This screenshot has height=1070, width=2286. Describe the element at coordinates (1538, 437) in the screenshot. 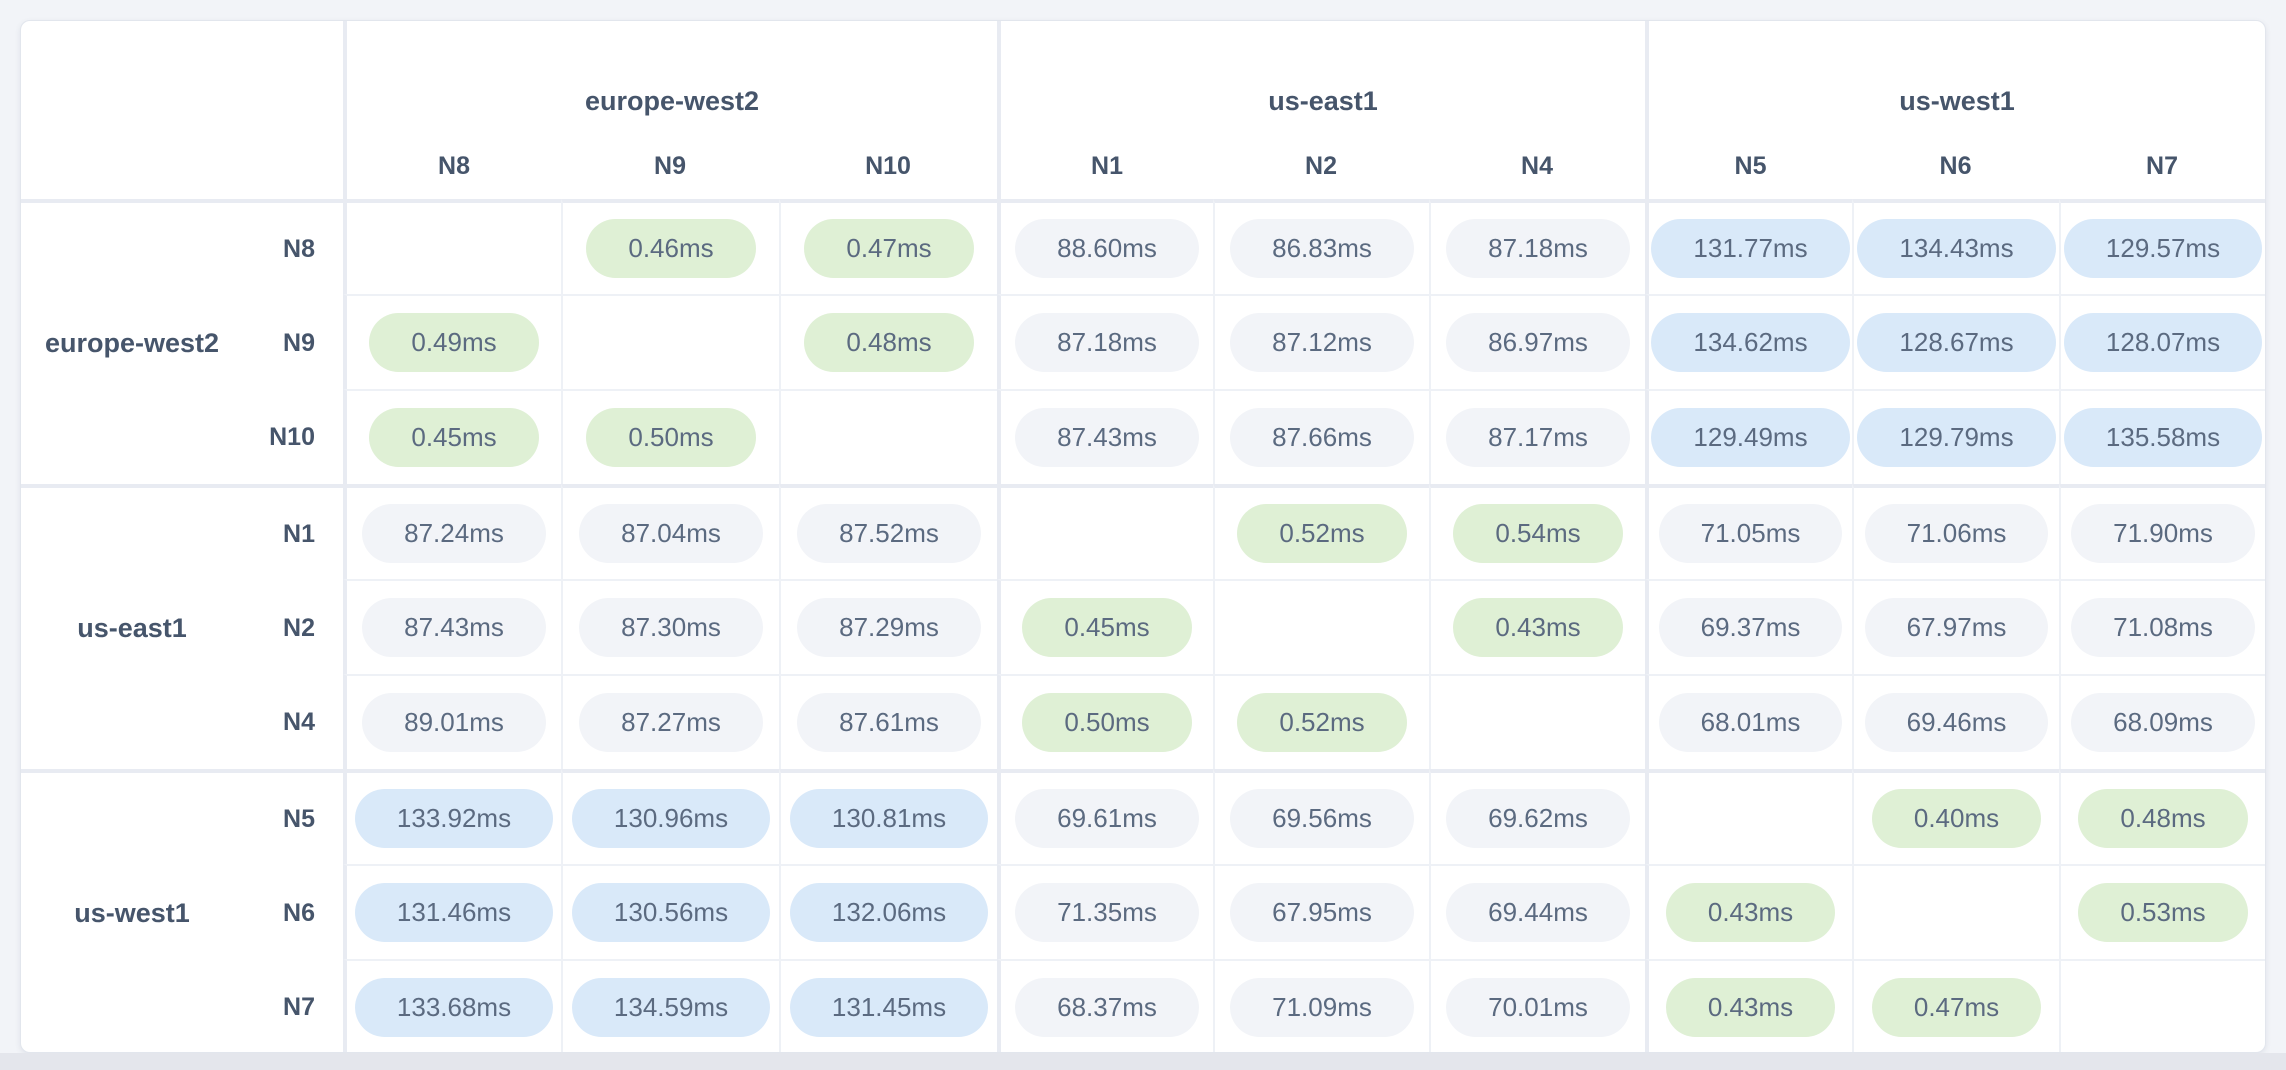

I see `latency-value-pill: 87.17ms` at that location.